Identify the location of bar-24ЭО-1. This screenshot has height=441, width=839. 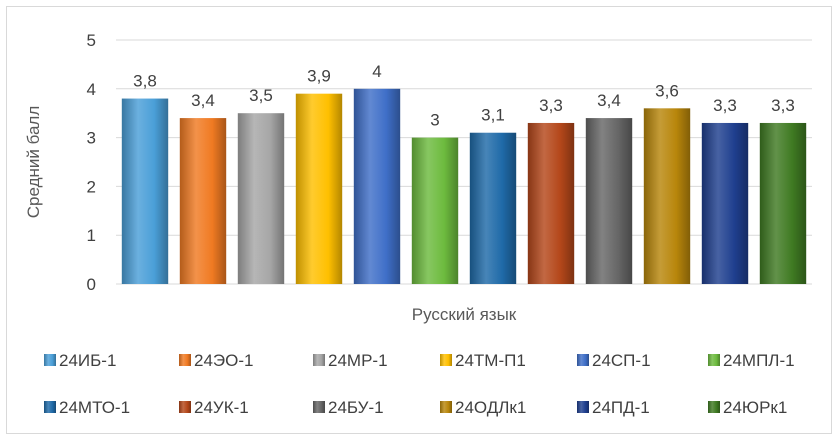
(203, 201).